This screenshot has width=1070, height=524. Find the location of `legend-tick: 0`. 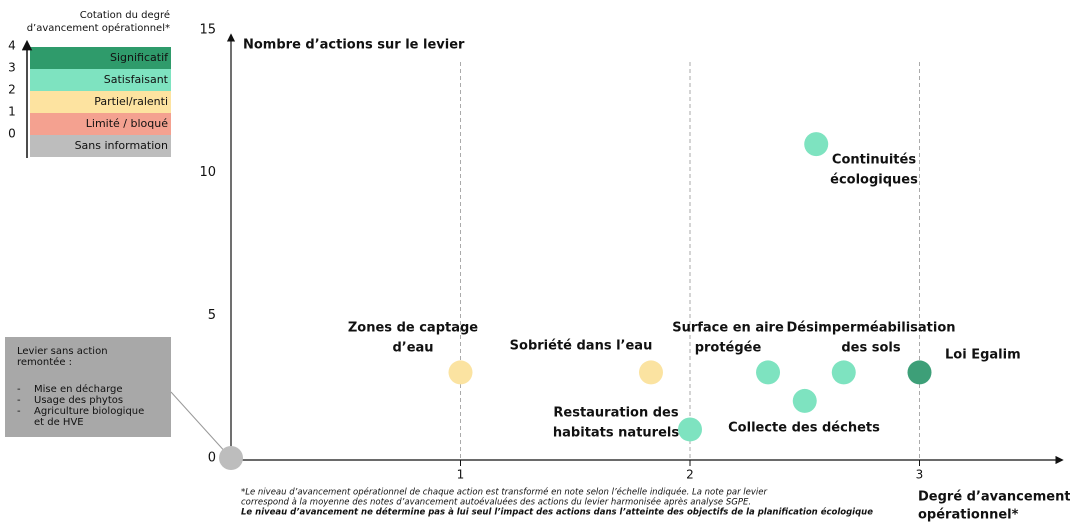

legend-tick: 0 is located at coordinates (12, 134).